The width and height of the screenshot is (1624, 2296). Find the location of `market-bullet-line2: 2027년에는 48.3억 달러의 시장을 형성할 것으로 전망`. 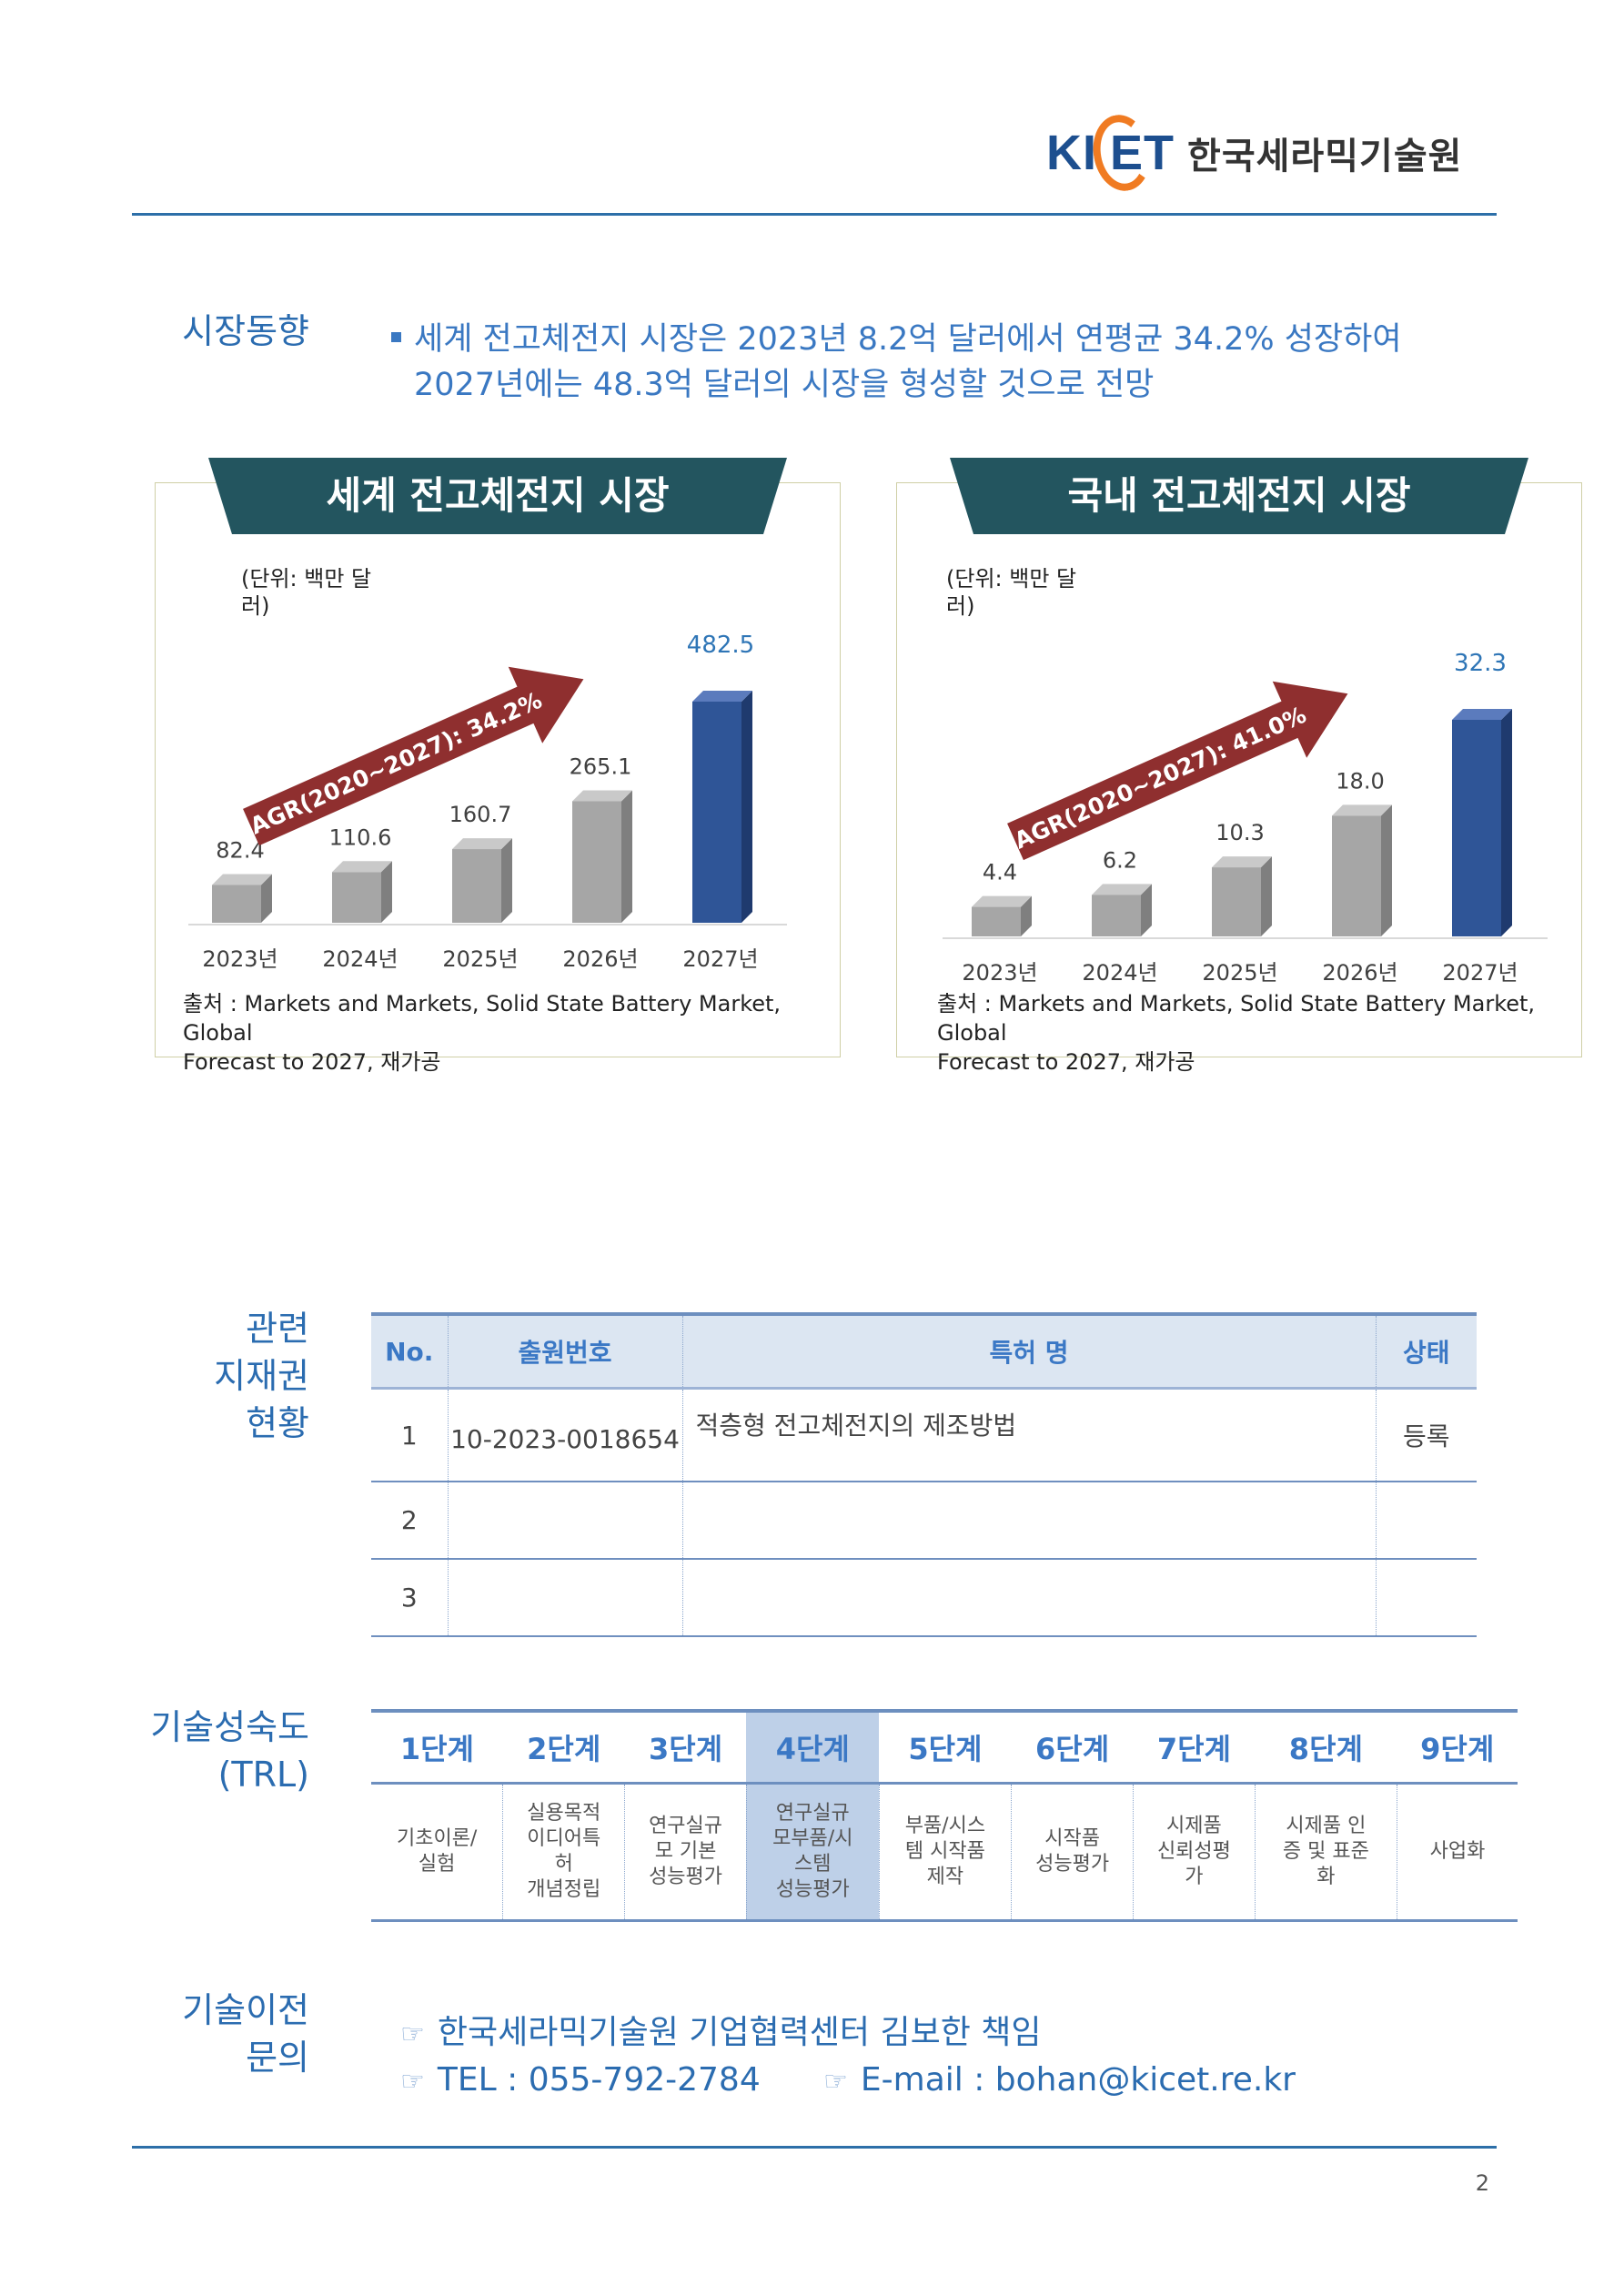

market-bullet-line2: 2027년에는 48.3억 달러의 시장을 형성할 것으로 전망 is located at coordinates (784, 385).